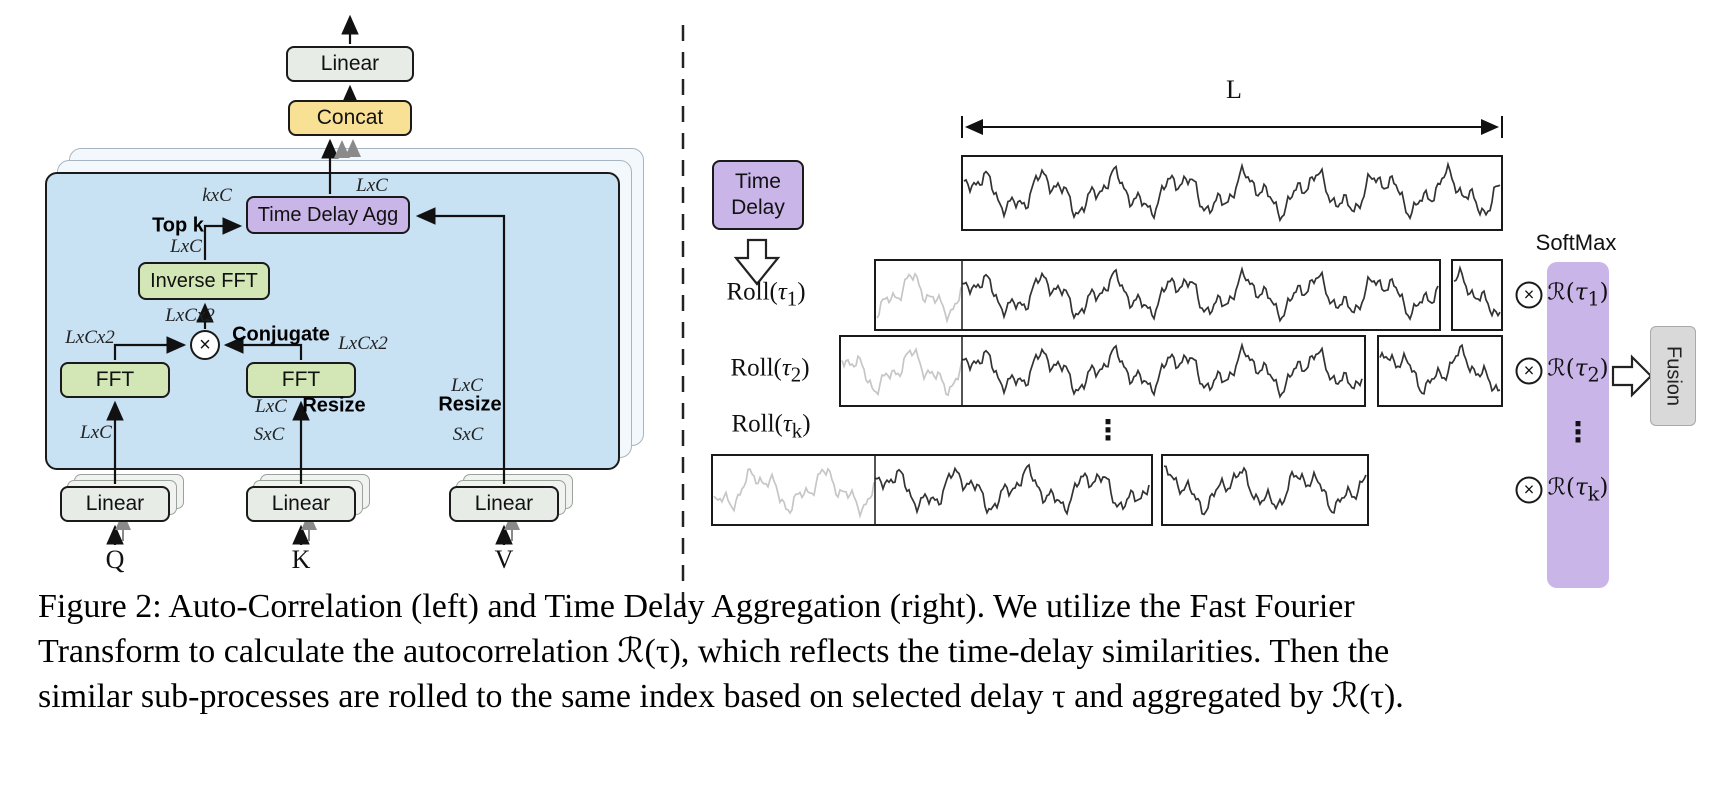 This screenshot has height=786, width=1722. What do you see at coordinates (1232, 127) in the screenshot?
I see `length-dimension` at bounding box center [1232, 127].